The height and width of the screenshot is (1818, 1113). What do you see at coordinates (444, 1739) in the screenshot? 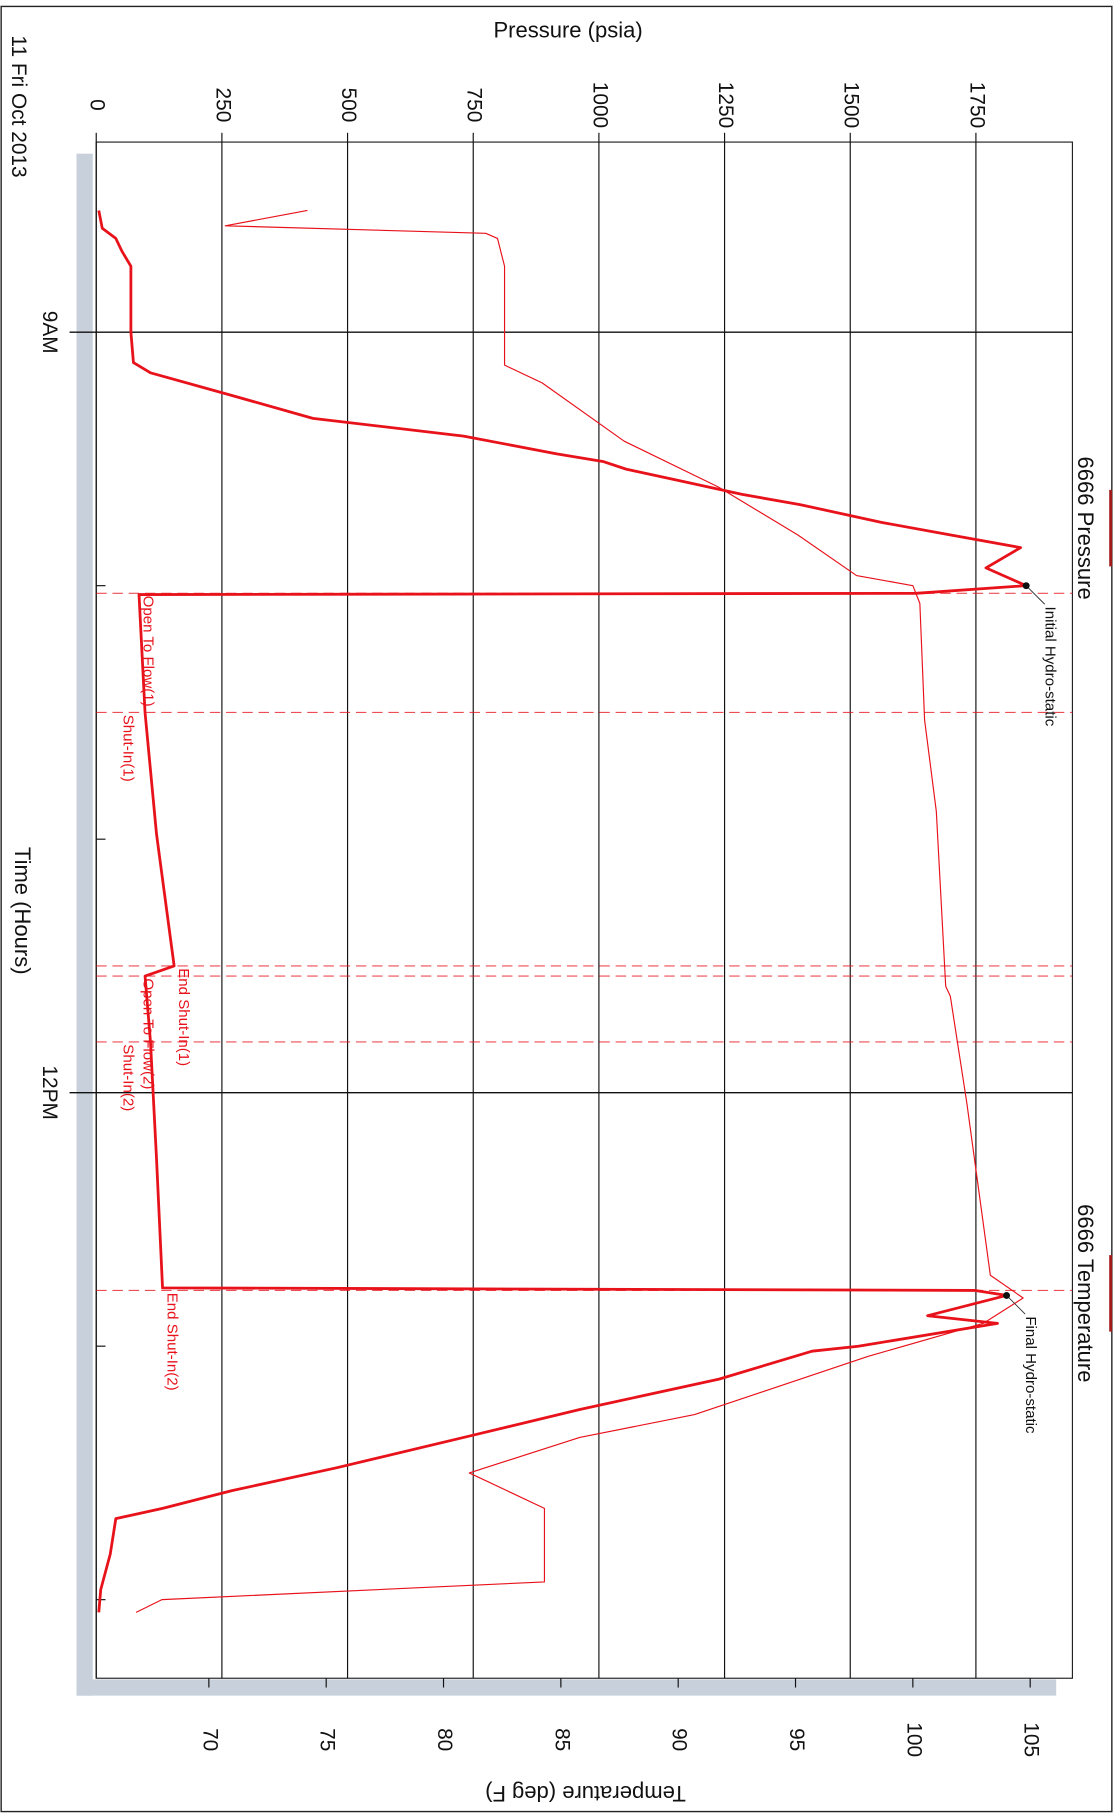
I see `y2-tick-label: 80` at bounding box center [444, 1739].